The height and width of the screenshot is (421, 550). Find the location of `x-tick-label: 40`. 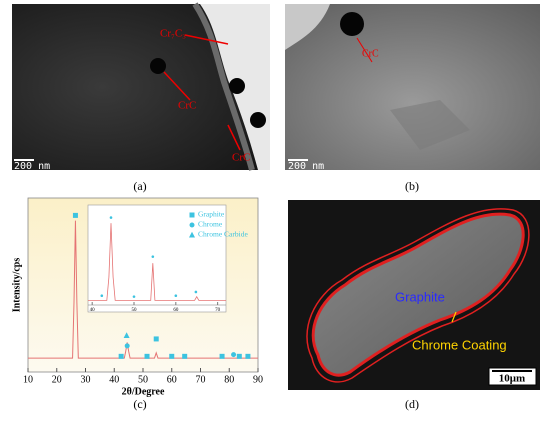

x-tick-label: 40 is located at coordinates (114, 379).